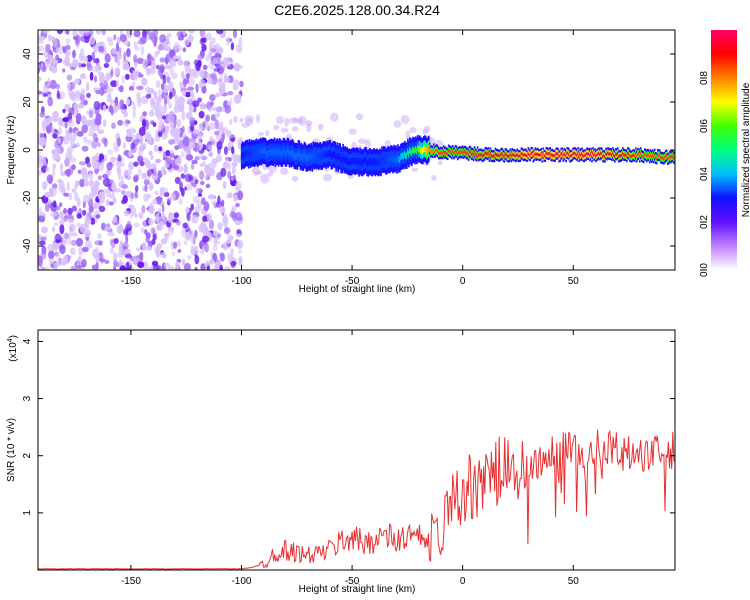  I want to click on colorbar-tick-label: 0.4, so click(704, 174).